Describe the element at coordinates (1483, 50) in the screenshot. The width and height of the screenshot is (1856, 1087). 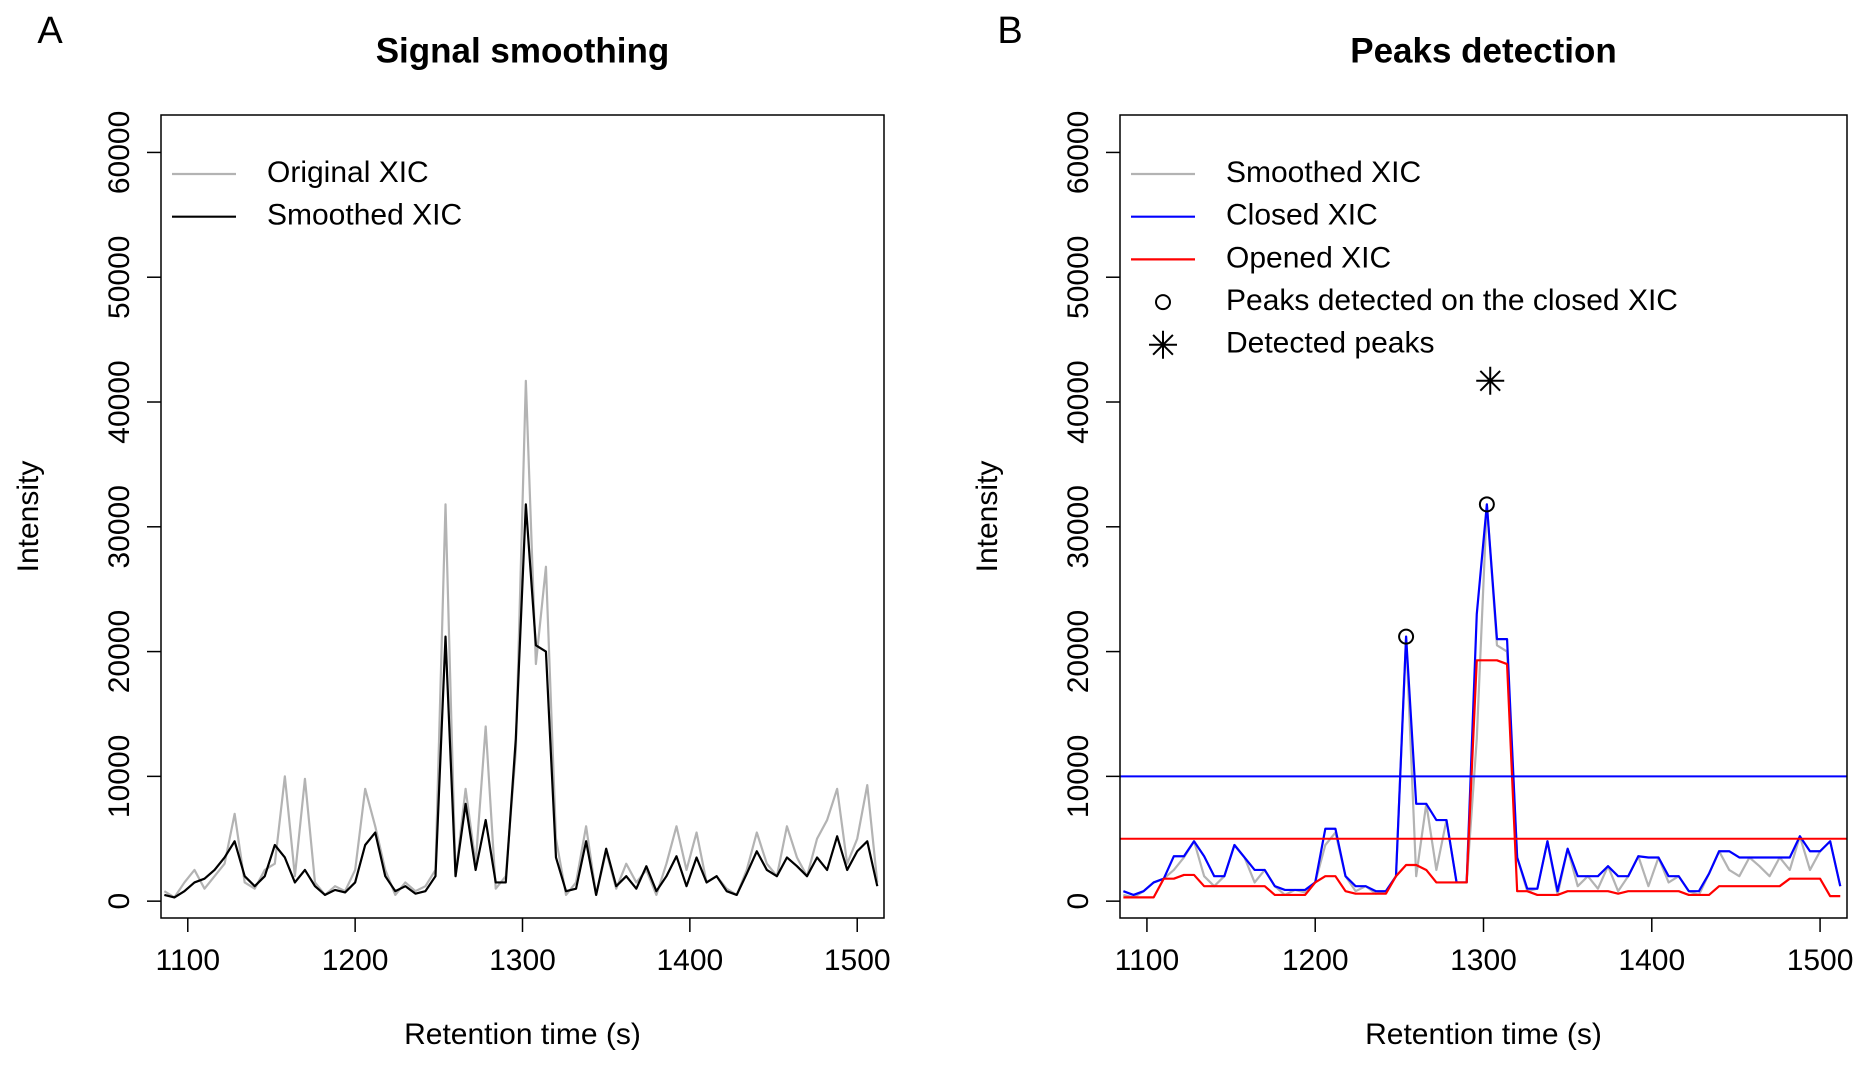
I see `chart-title: Peaks detection` at that location.